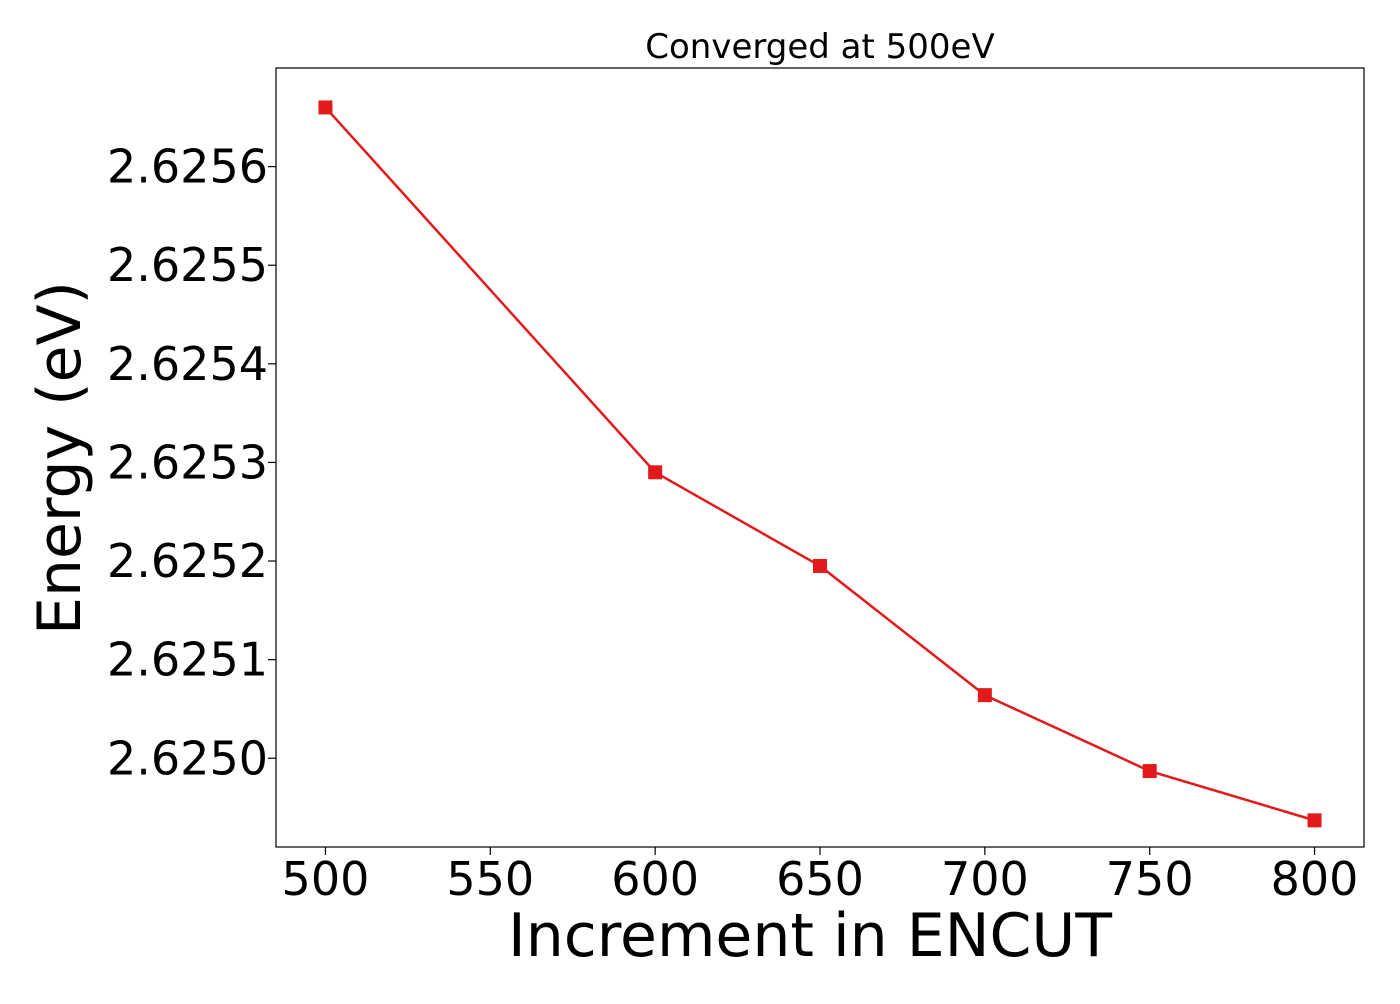  Describe the element at coordinates (326, 879) in the screenshot. I see `x-tick-label: 500` at that location.